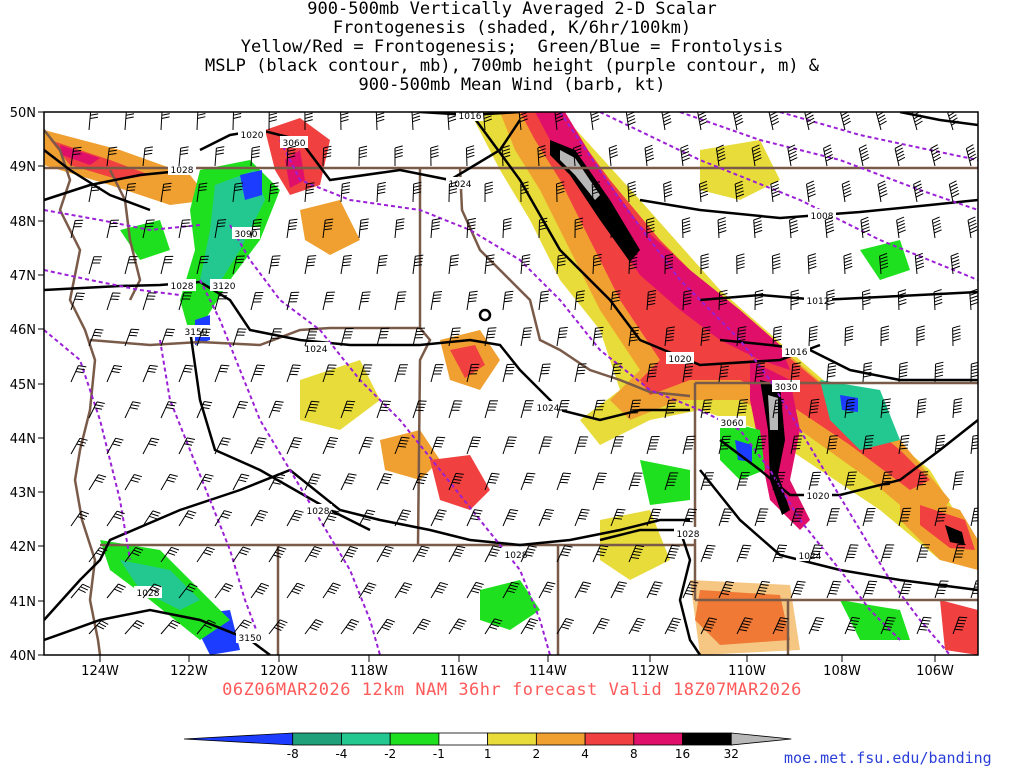  What do you see at coordinates (818, 300) in the screenshot?
I see `mslp-label: 1012` at bounding box center [818, 300].